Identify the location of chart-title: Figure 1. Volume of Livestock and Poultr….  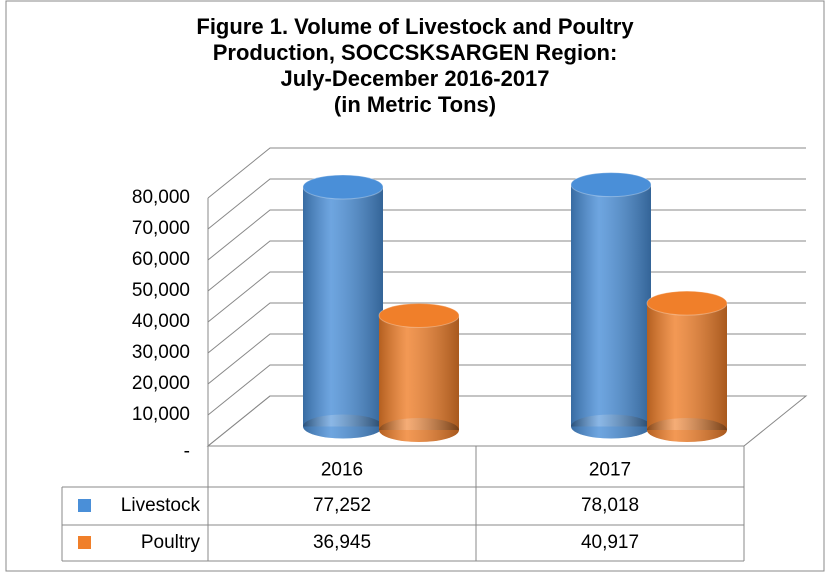
(415, 26).